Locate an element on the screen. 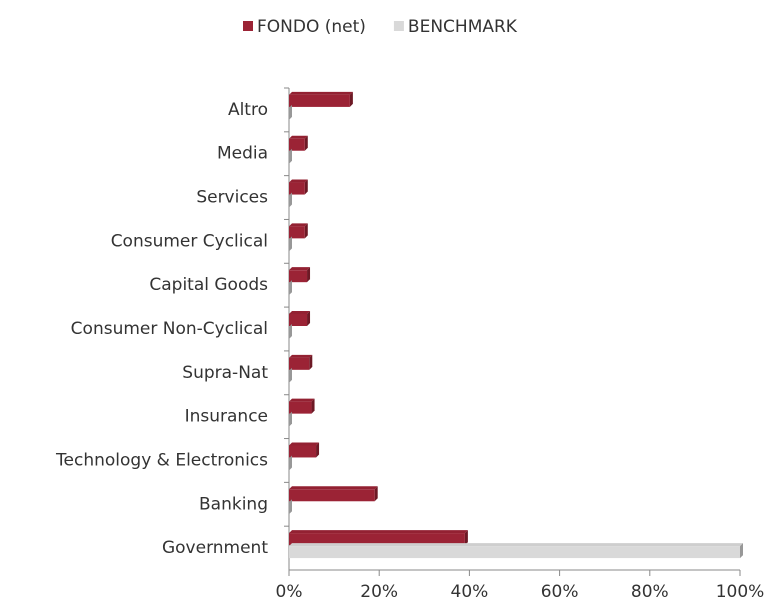 The width and height of the screenshot is (764, 601). x-tick-label: 100% is located at coordinates (740, 591).